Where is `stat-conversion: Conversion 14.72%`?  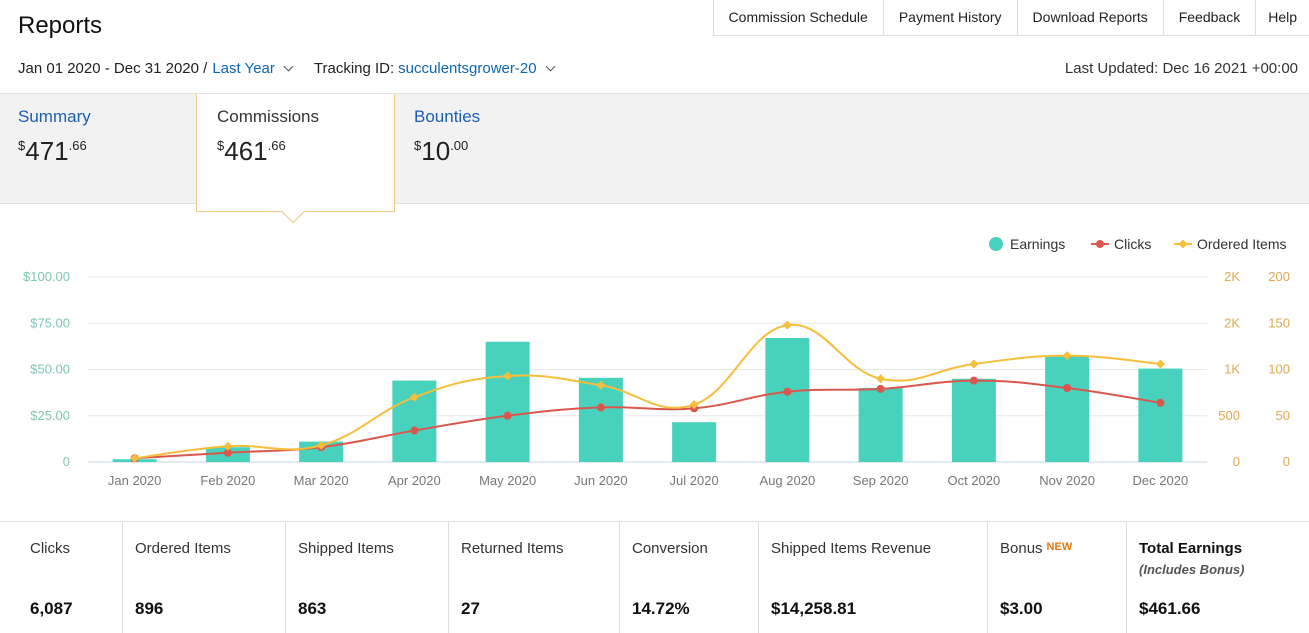
stat-conversion: Conversion 14.72% is located at coordinates (689, 577).